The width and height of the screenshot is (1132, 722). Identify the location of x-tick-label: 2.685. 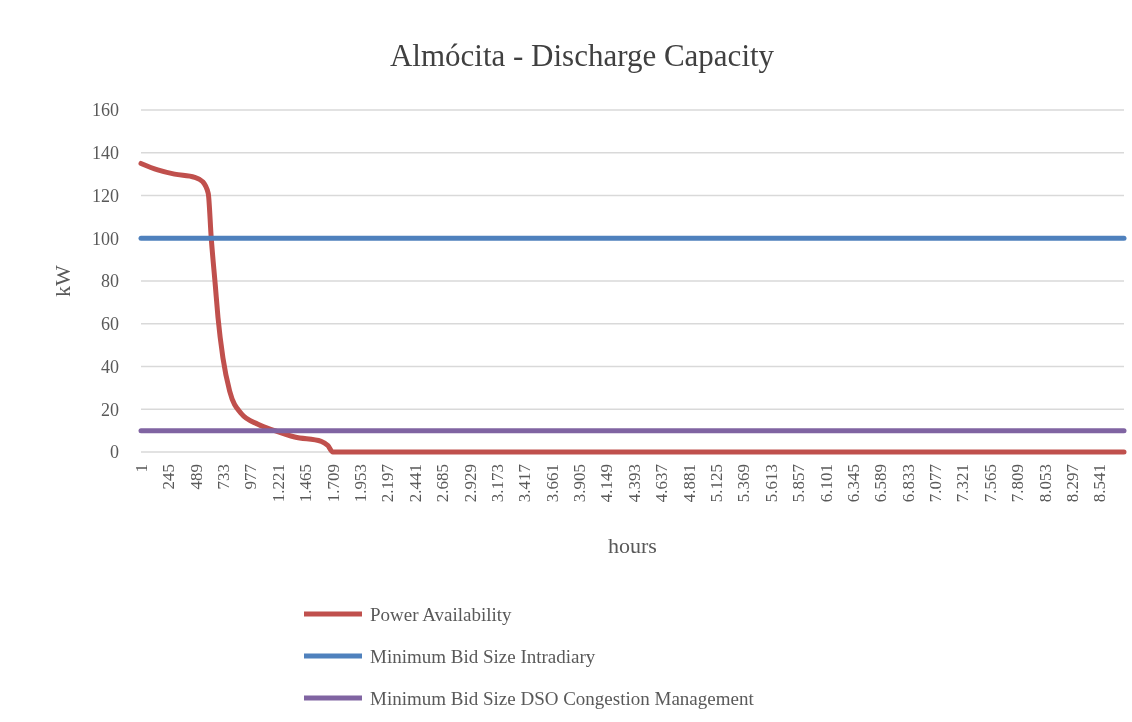
(443, 483).